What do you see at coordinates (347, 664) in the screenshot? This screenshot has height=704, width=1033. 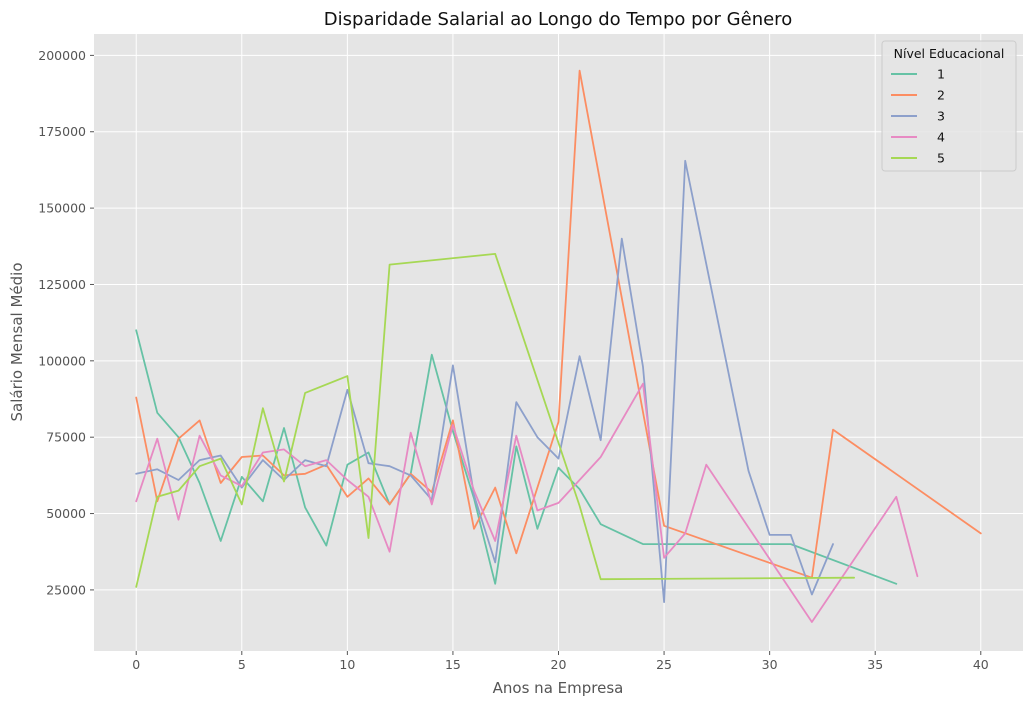 I see `x-tick-label: 10` at bounding box center [347, 664].